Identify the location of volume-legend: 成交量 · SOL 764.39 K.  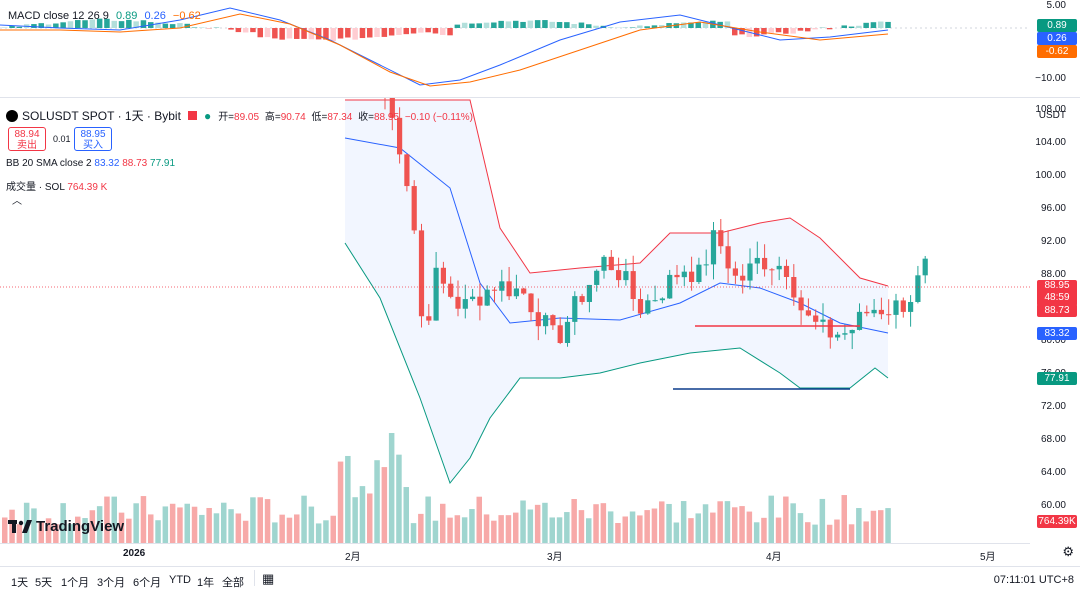
(56, 185).